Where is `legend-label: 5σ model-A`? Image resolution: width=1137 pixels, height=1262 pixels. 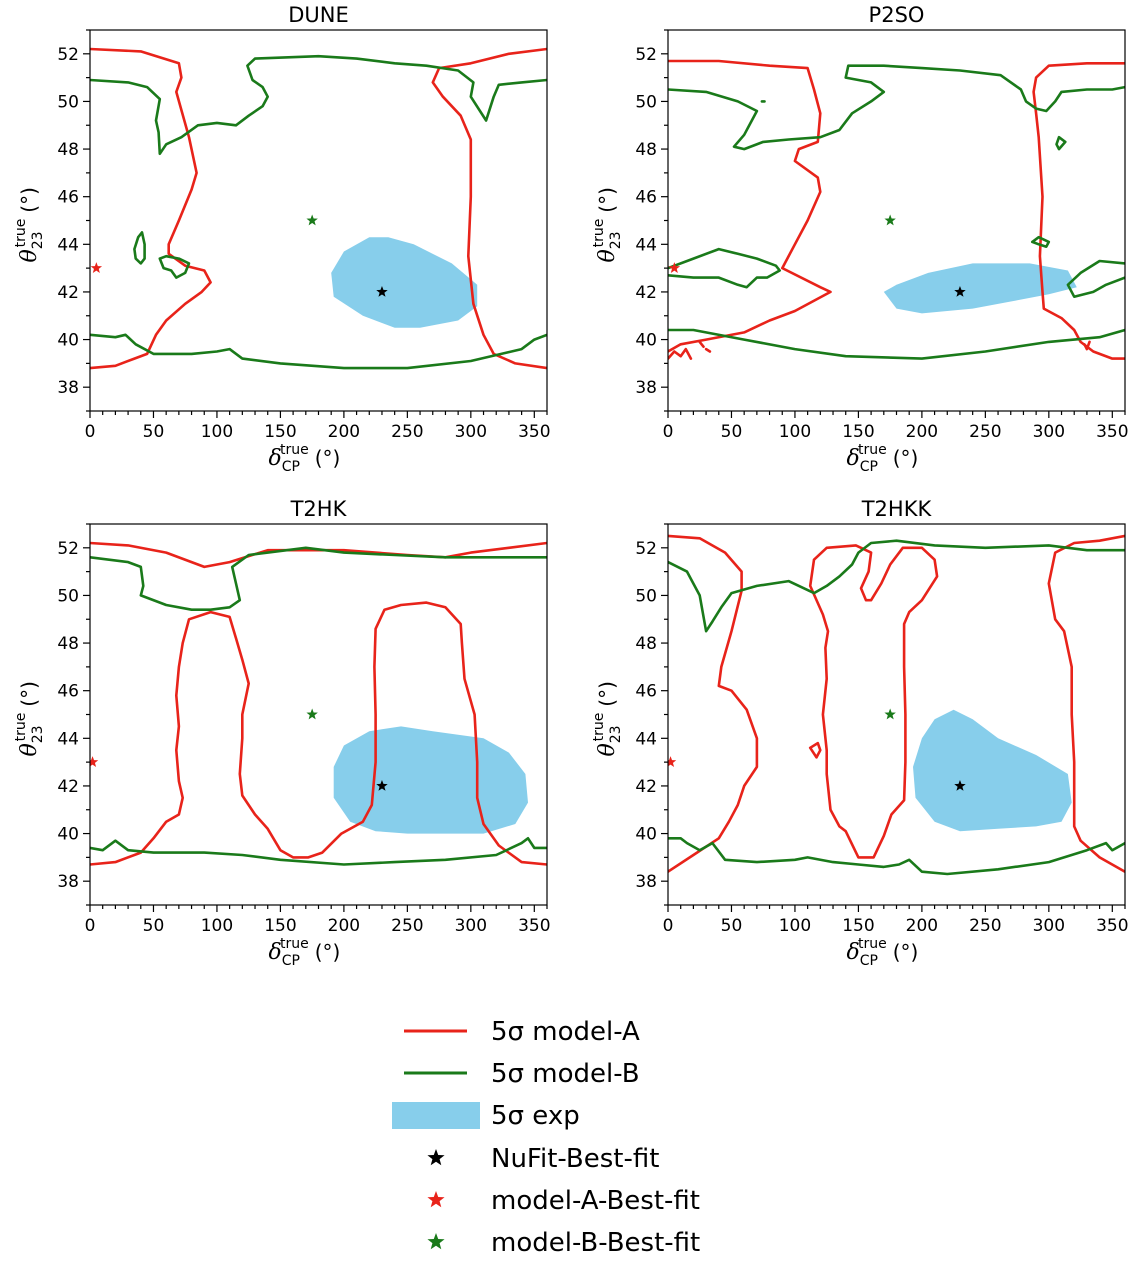
legend-label: 5σ model-A is located at coordinates (565, 1032).